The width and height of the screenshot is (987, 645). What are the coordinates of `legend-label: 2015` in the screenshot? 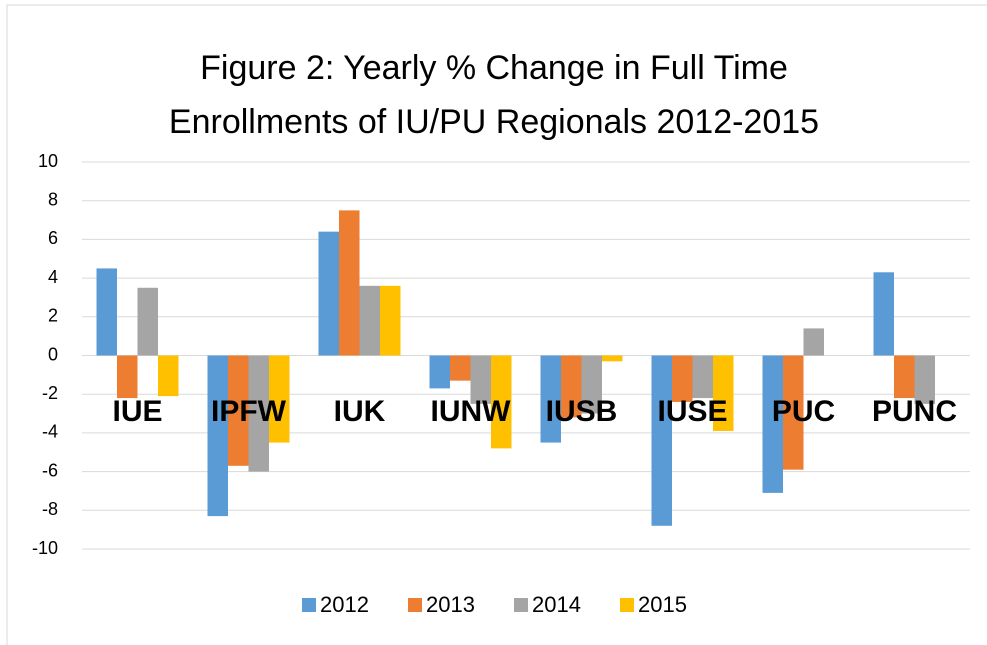 It's located at (662, 604).